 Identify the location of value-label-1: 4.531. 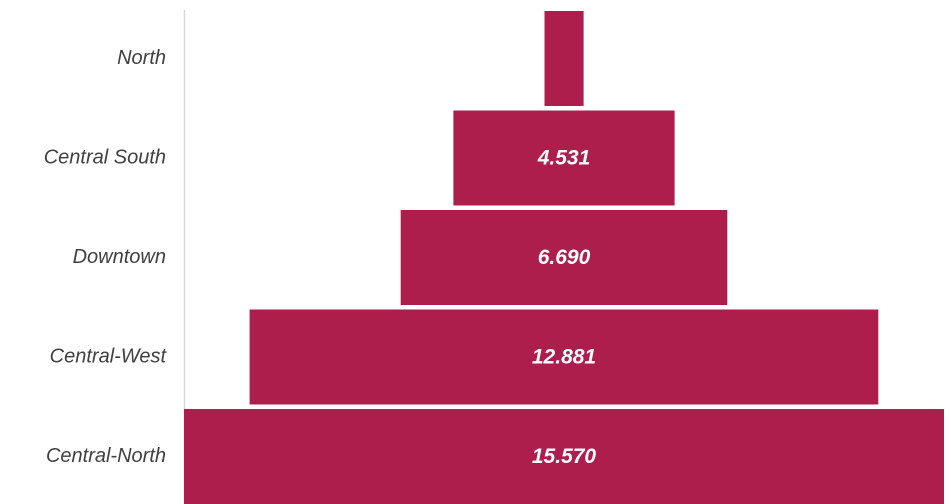
(564, 158).